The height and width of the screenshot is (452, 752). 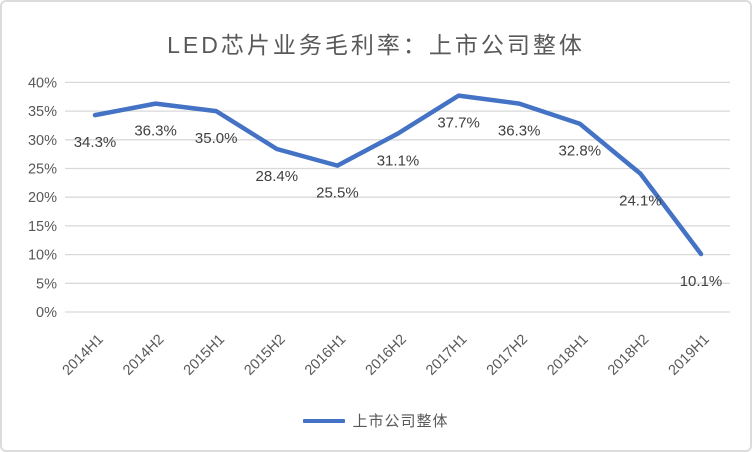 What do you see at coordinates (507, 355) in the screenshot?
I see `x-axis-tick-label: 2017H2` at bounding box center [507, 355].